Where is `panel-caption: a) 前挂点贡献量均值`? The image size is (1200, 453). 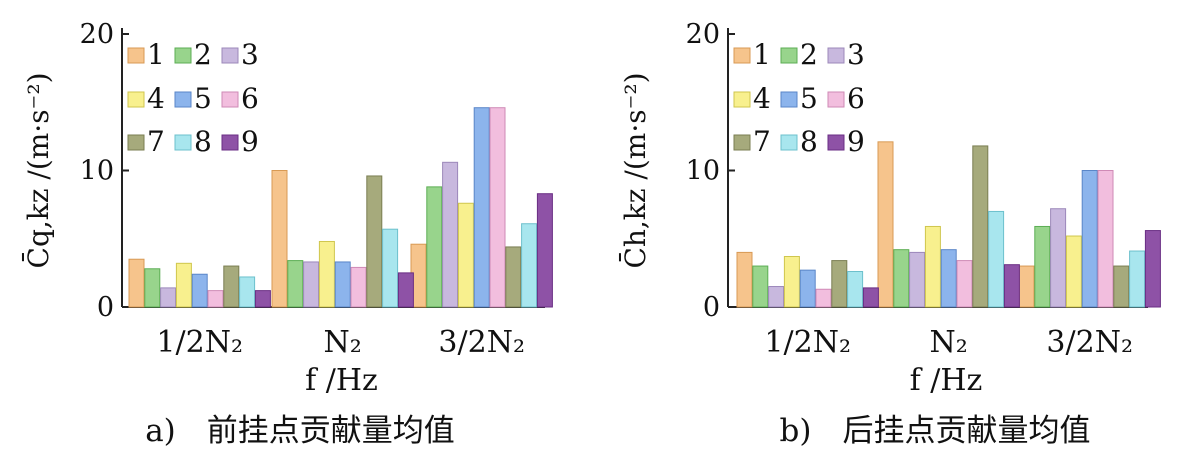
panel-caption: a) 前挂点贡献量均值 is located at coordinates (300, 431).